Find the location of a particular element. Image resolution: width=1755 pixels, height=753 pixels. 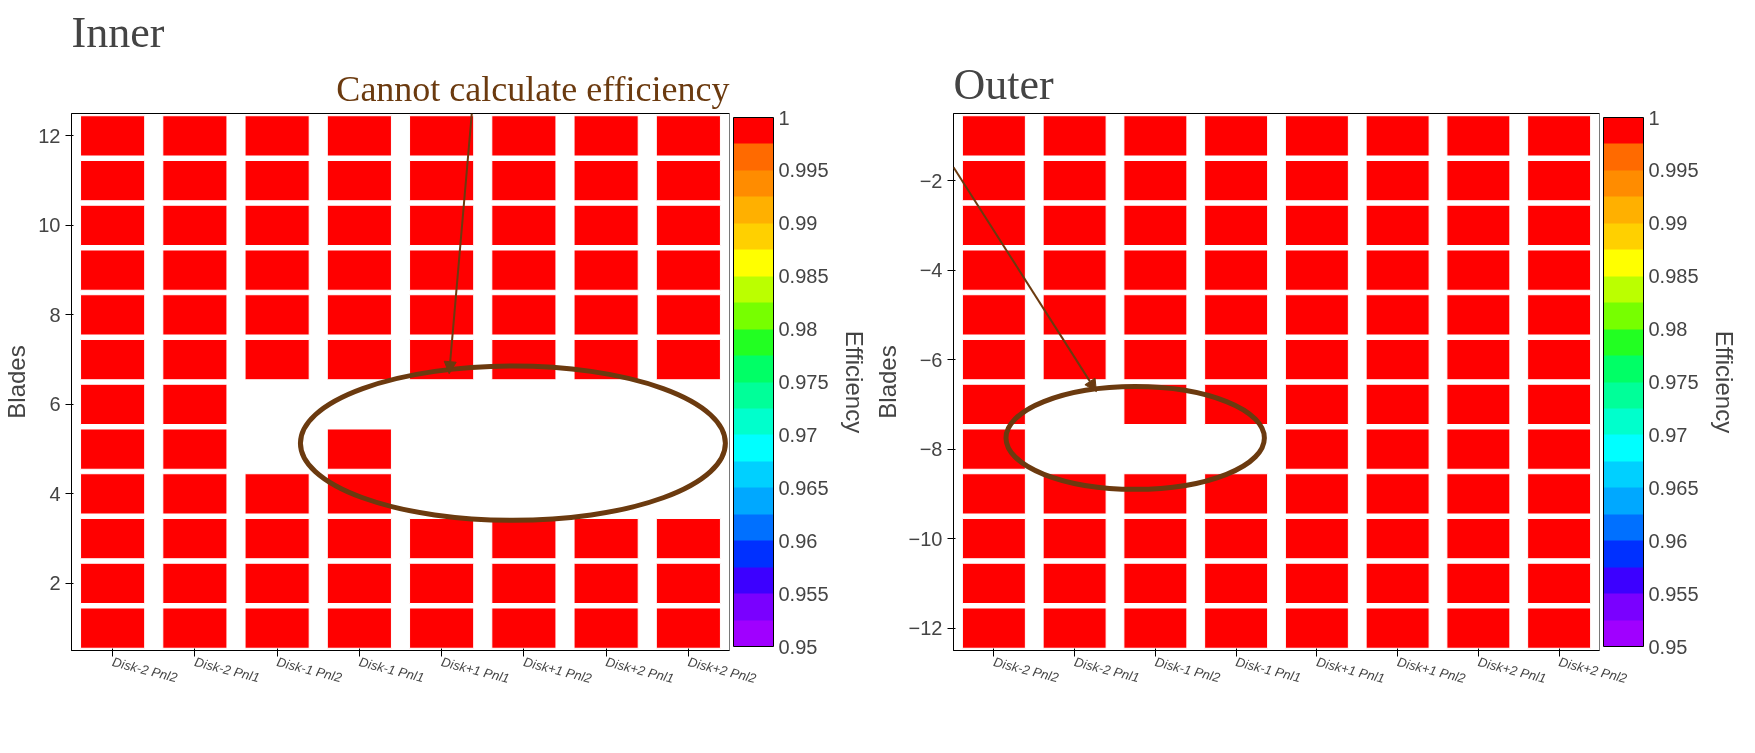

y-tick-label: 8 is located at coordinates (55, 314).